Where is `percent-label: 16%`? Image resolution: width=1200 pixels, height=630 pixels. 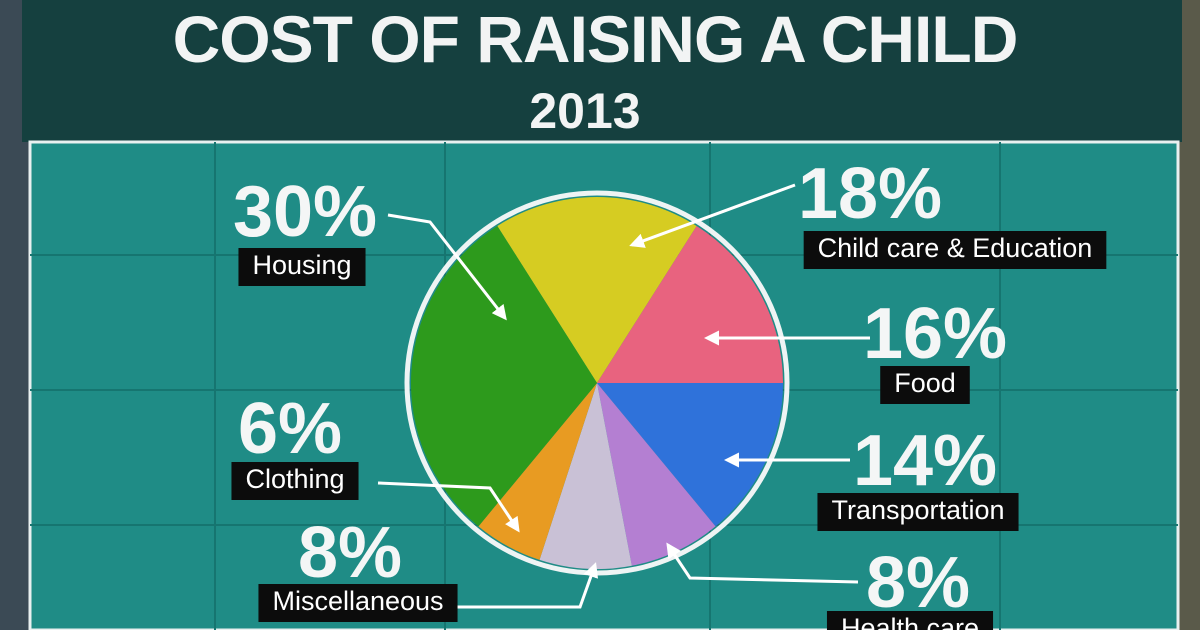
percent-label: 16% is located at coordinates (935, 334).